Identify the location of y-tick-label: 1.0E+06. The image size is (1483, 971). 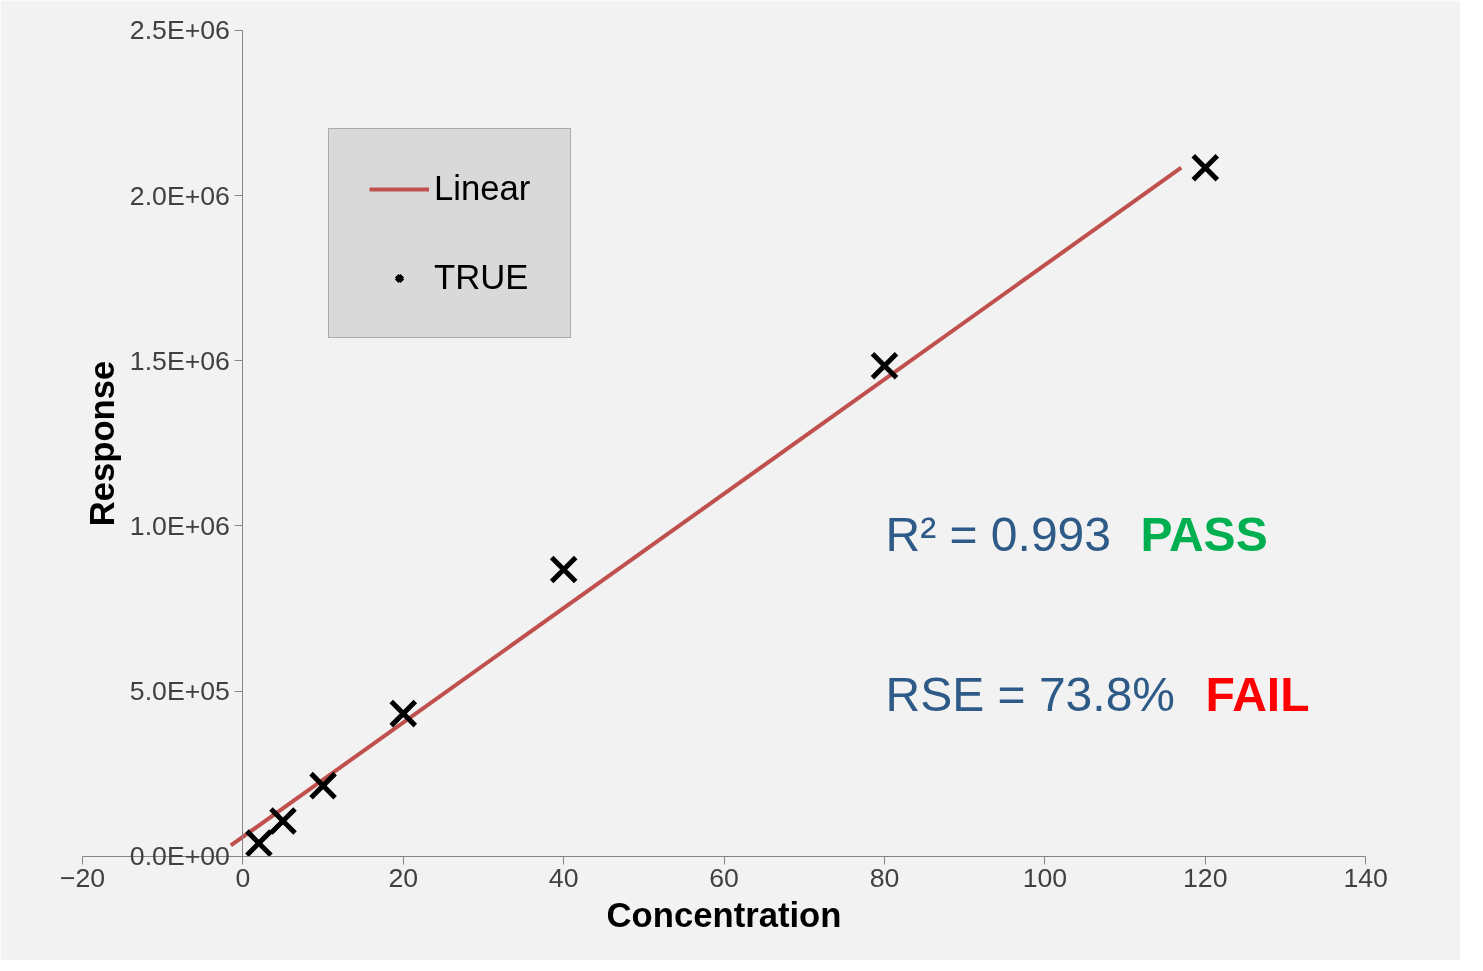
(179, 525).